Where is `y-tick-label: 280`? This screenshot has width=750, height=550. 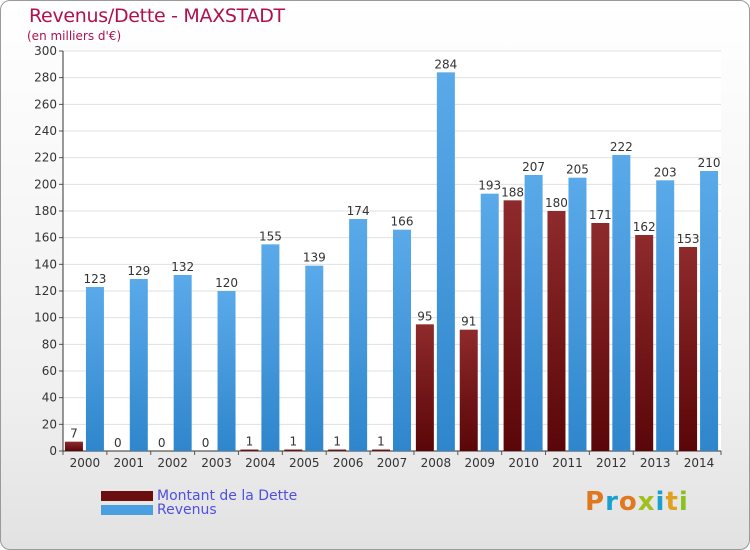
y-tick-label: 280 is located at coordinates (45, 78).